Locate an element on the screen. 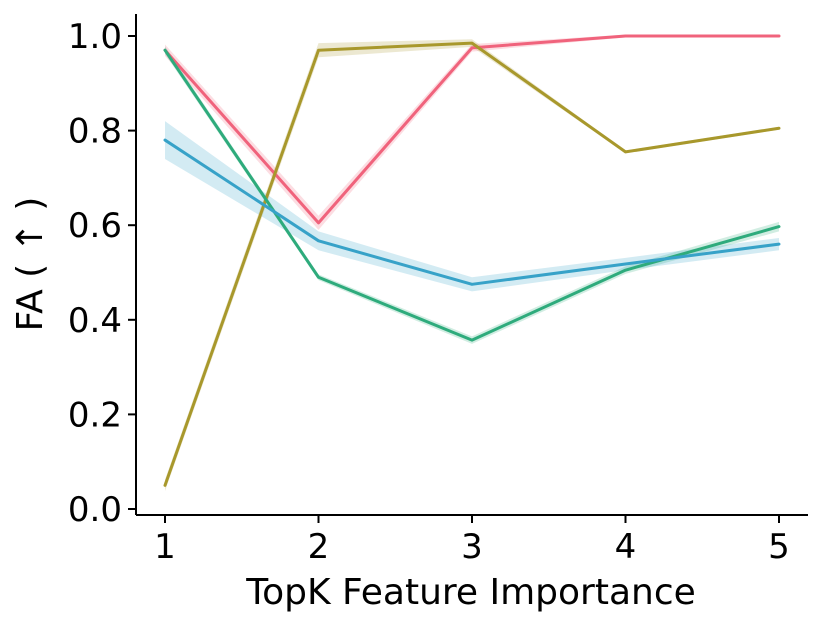 Image resolution: width=823 pixels, height=626 pixels. y-ticks: 0.0 0.2 0.4 0.6 0.8 1.0 is located at coordinates (102, 273).